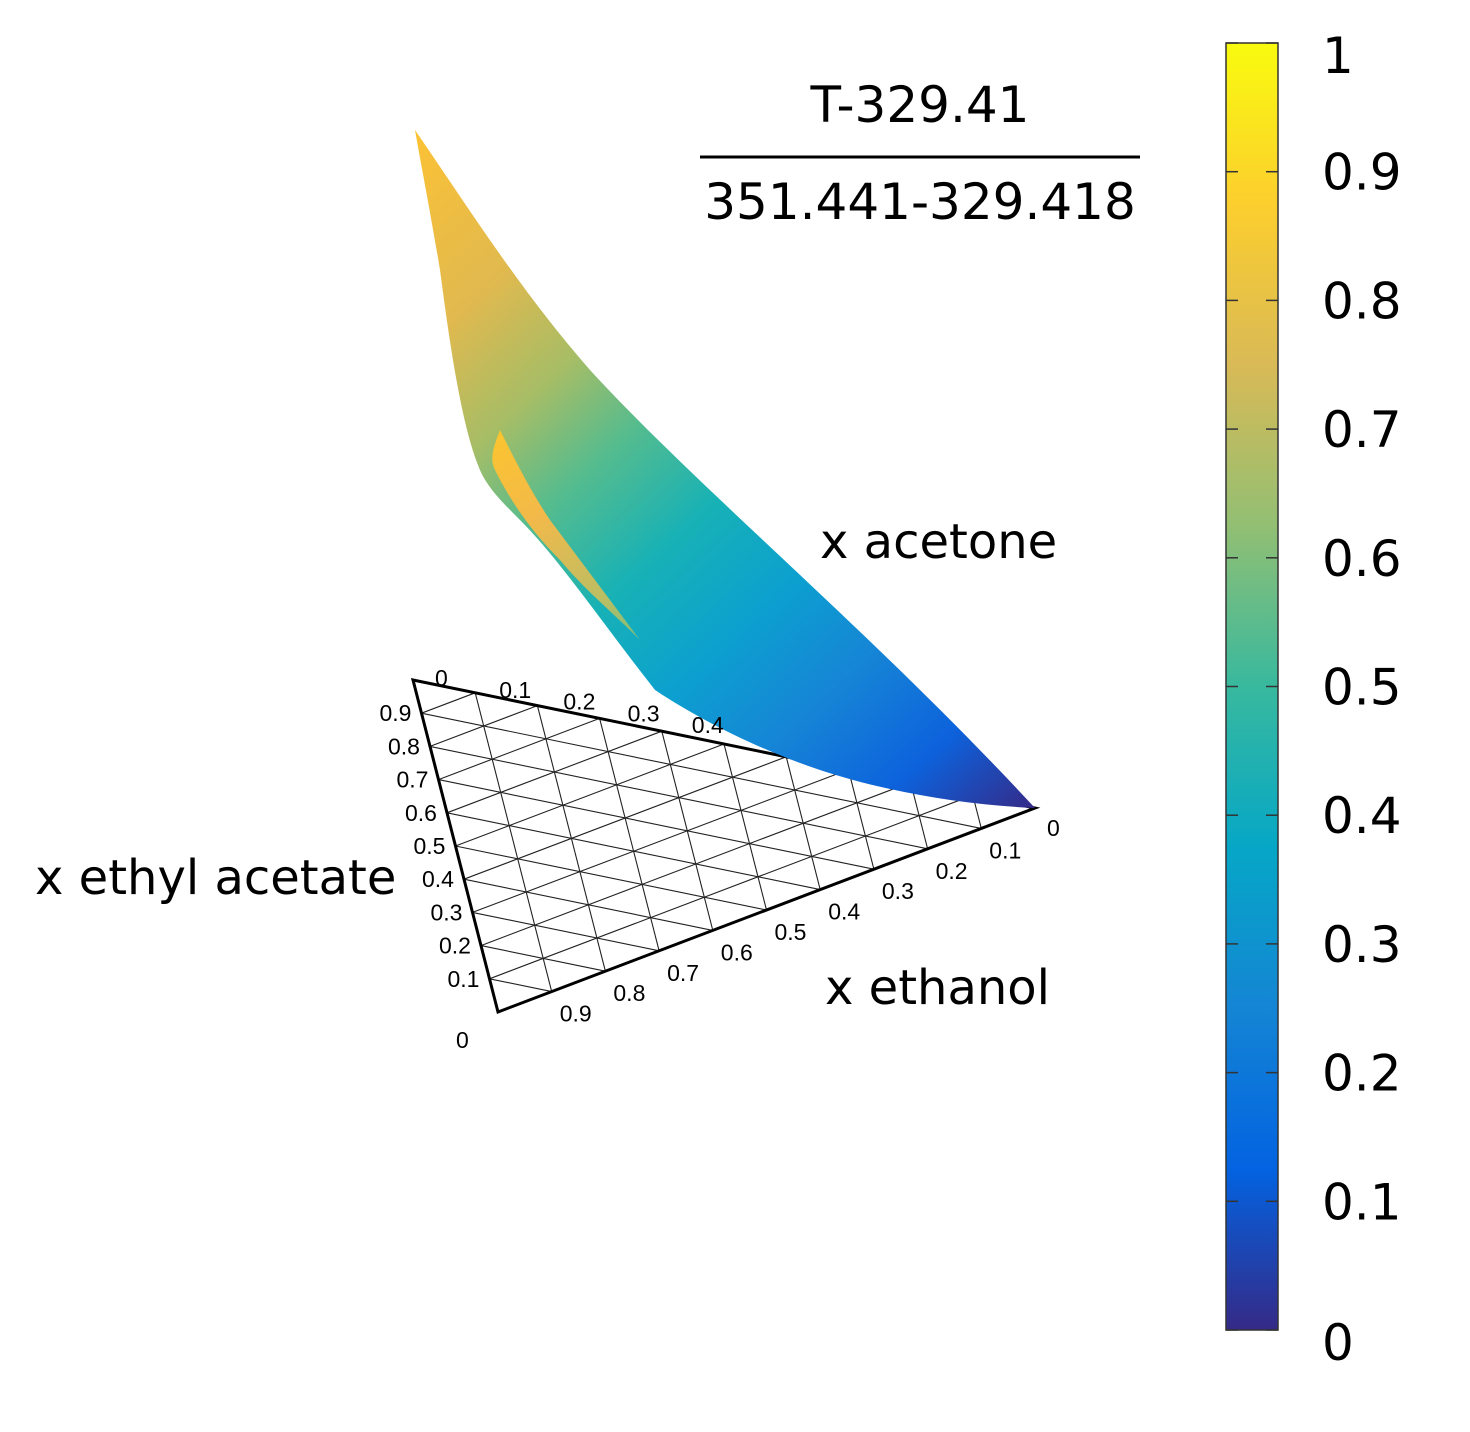 The image size is (1470, 1432). I want to click on ethyl-acetate-tick-label: 0.7, so click(413, 780).